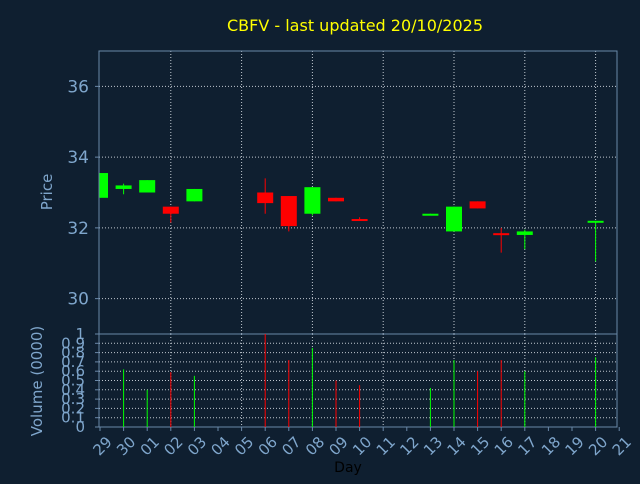  What do you see at coordinates (73, 353) in the screenshot?
I see `volume-tick-label: 0.8` at bounding box center [73, 353].